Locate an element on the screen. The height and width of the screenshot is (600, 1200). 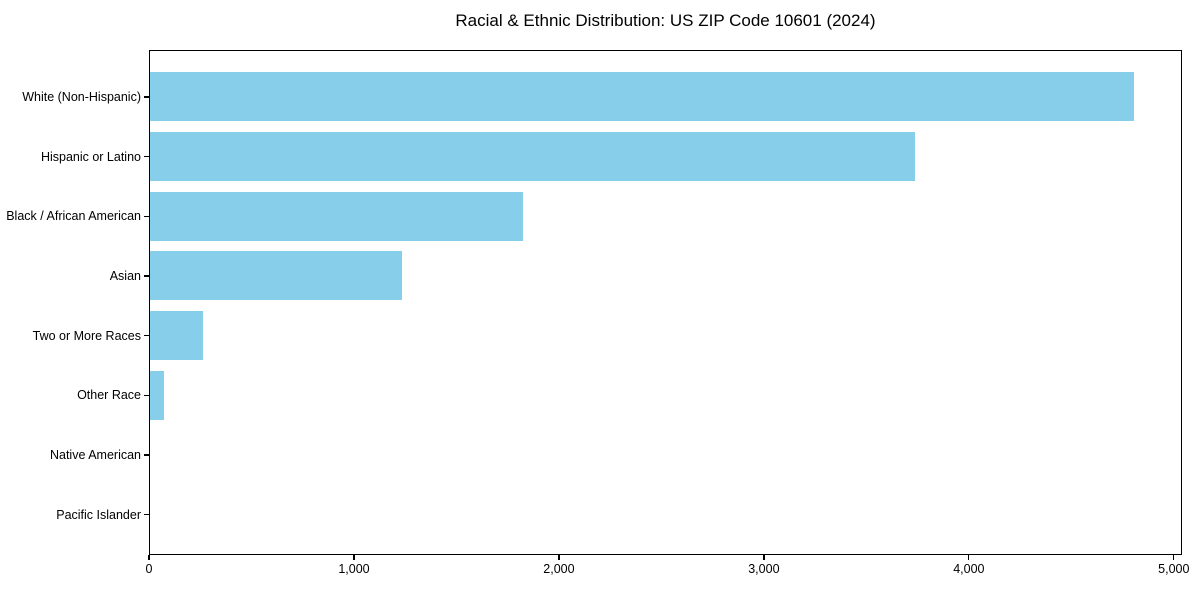
x-tick-label: 3,000 is located at coordinates (764, 569).